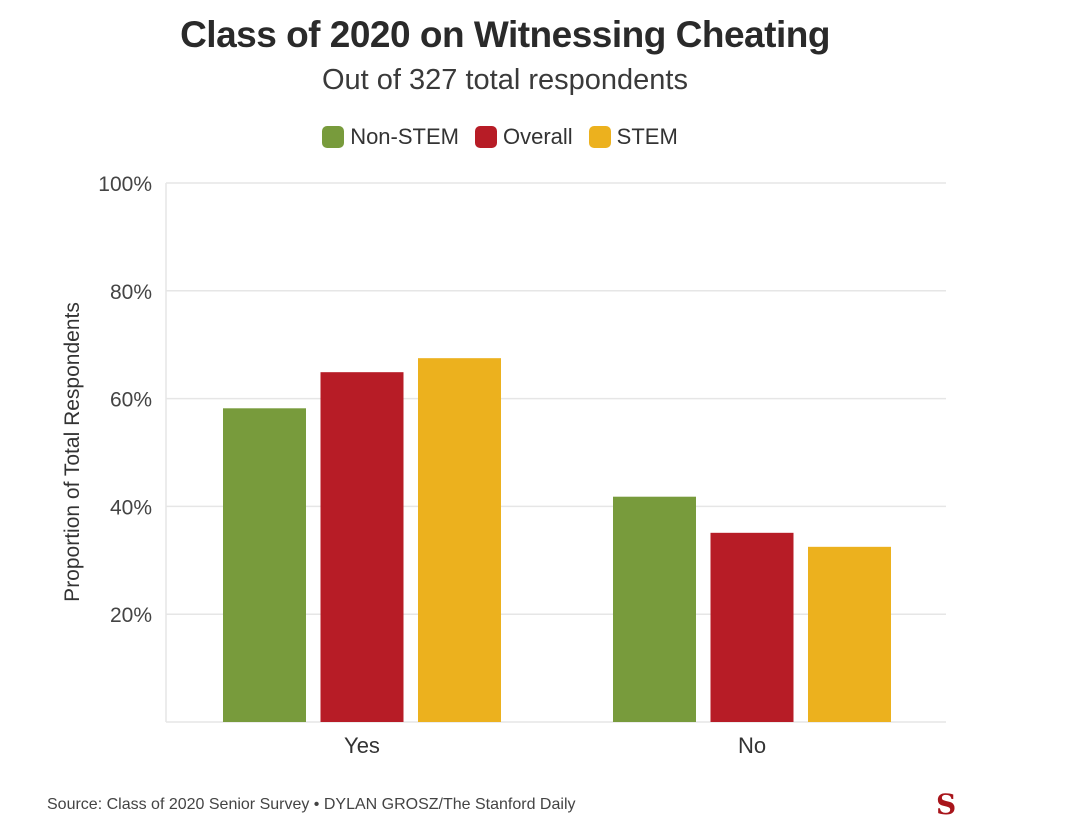  What do you see at coordinates (647, 136) in the screenshot?
I see `legend-label-stem: STEM` at bounding box center [647, 136].